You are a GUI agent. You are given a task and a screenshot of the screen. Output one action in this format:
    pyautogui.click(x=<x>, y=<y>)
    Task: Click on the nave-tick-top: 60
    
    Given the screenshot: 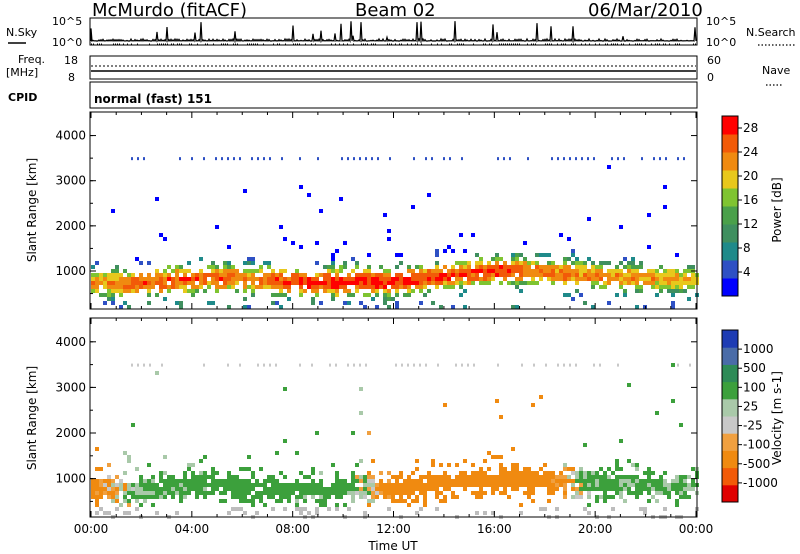 What is the action you would take?
    pyautogui.click(x=714, y=60)
    